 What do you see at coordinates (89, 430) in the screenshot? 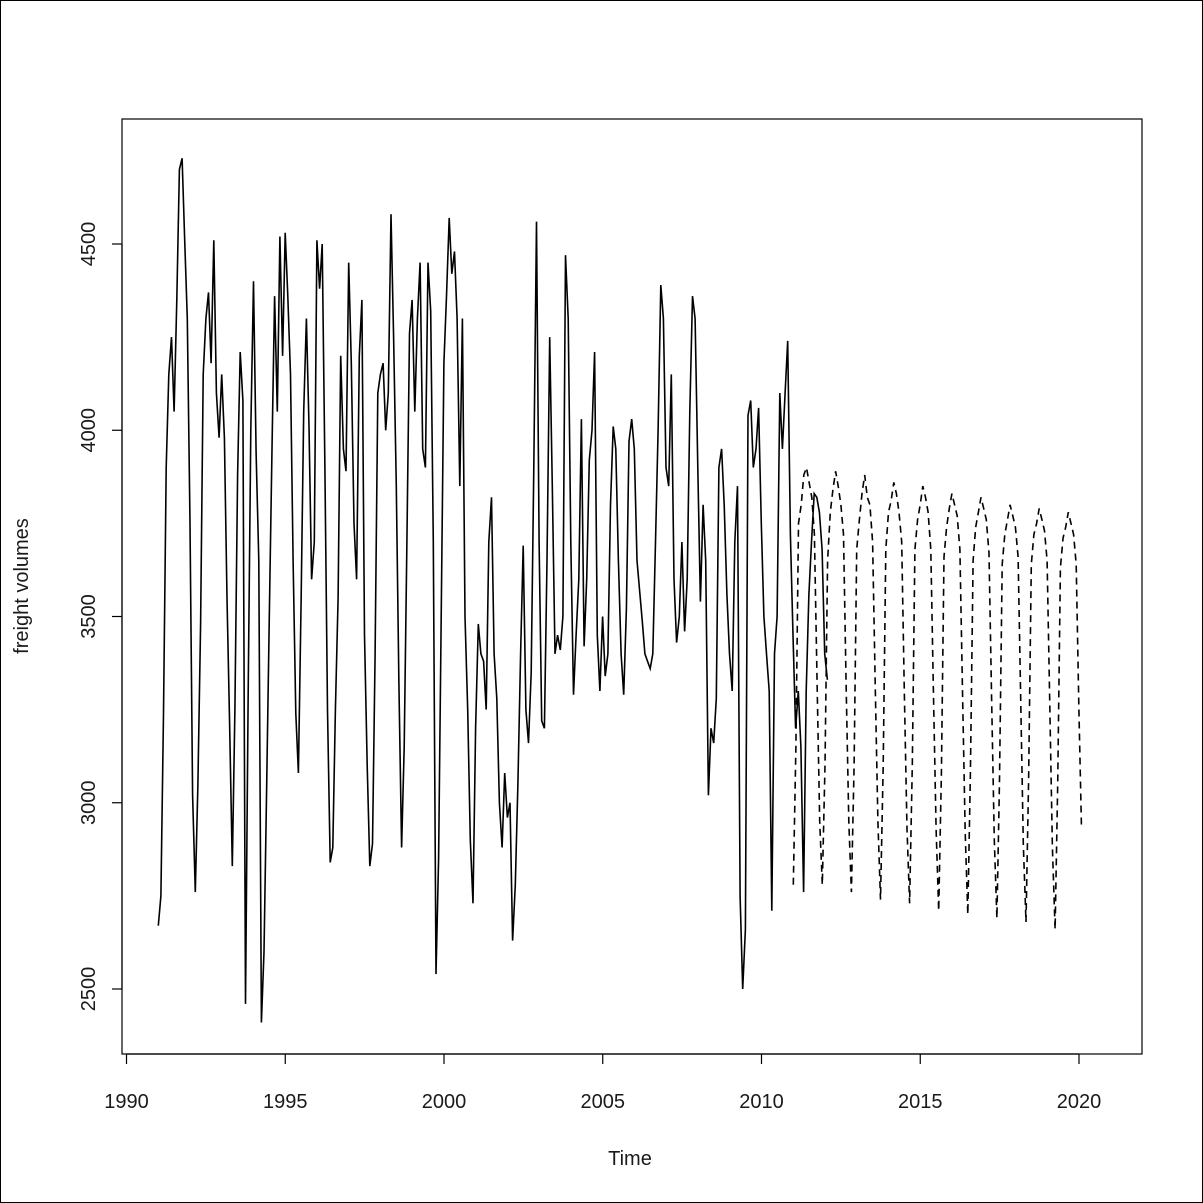
I see `y-tick-label-4000: 4000` at bounding box center [89, 430].